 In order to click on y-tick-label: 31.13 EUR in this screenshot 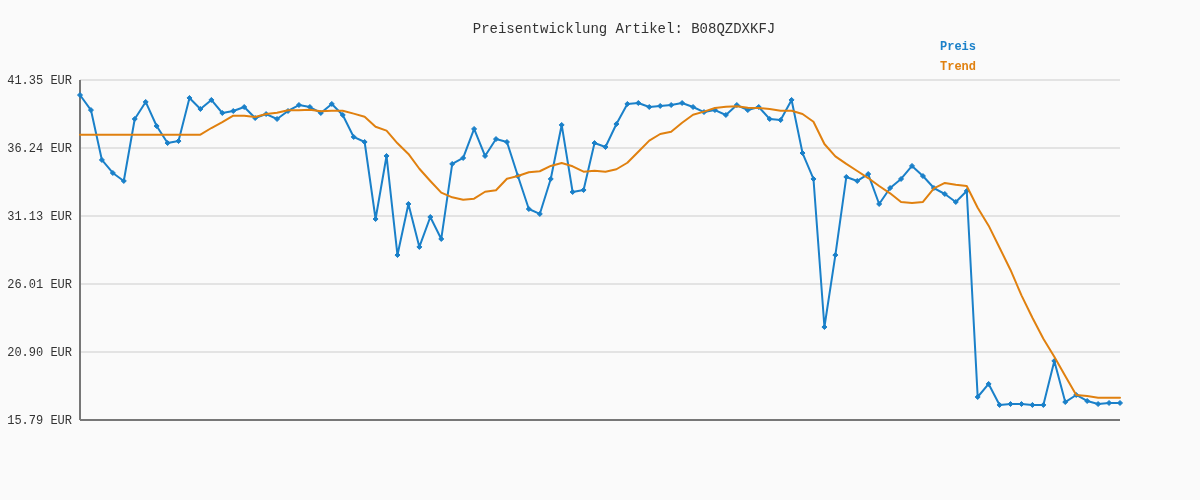, I will do `click(39, 216)`.